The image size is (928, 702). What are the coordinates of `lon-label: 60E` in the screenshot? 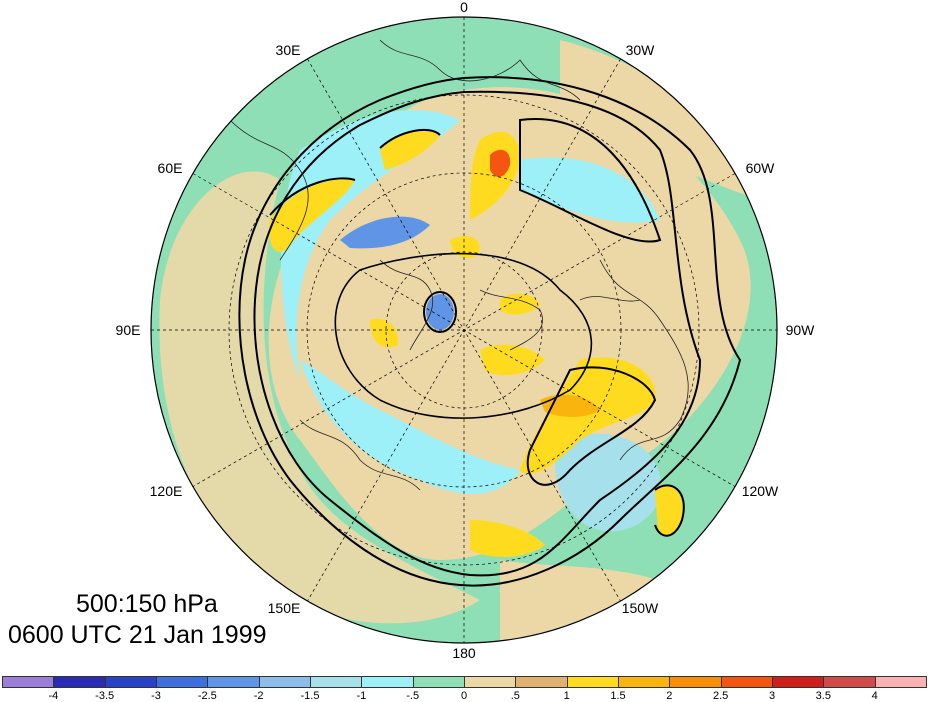 It's located at (170, 168).